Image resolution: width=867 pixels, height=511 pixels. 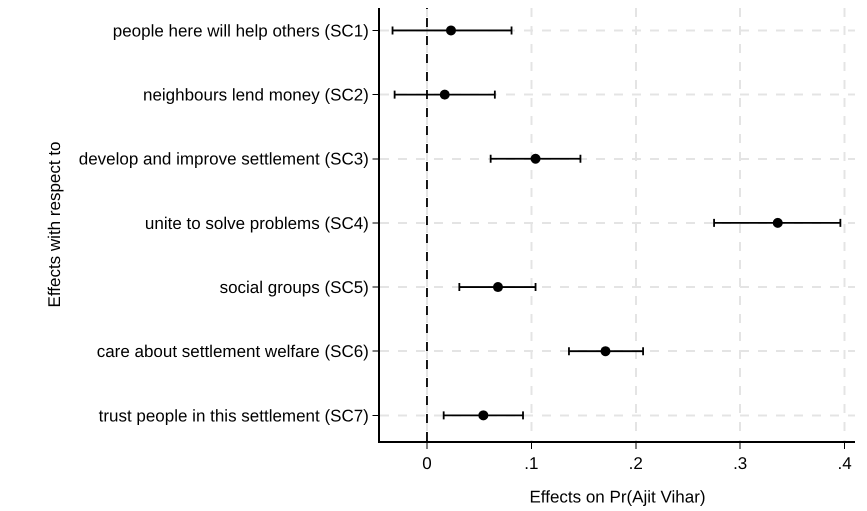 What do you see at coordinates (240, 30) in the screenshot?
I see `y-tick-label: people here will help others (SC1)` at bounding box center [240, 30].